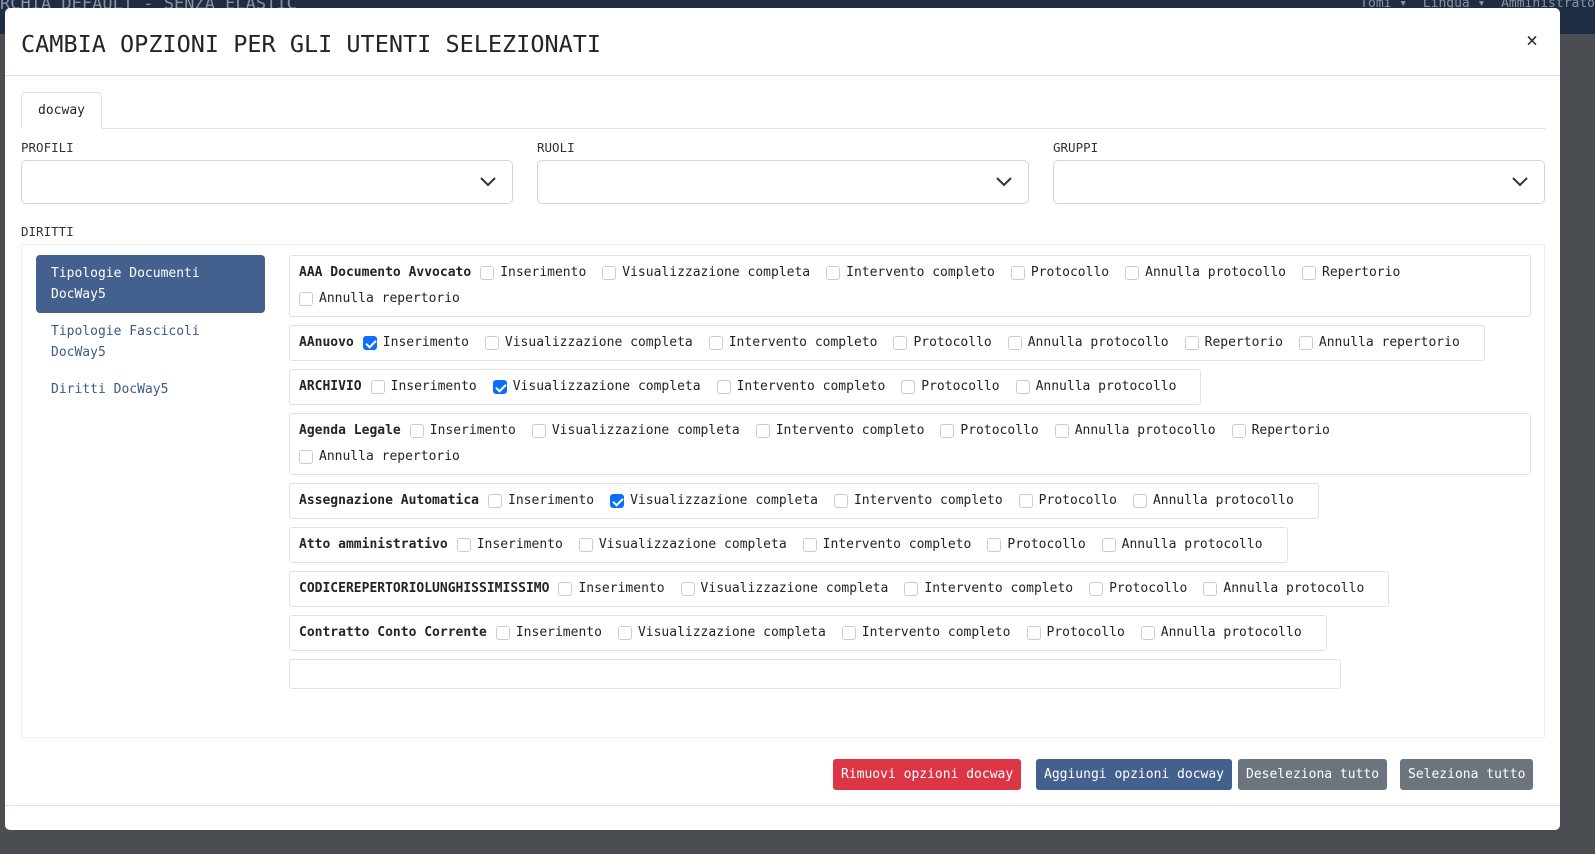 The height and width of the screenshot is (854, 1595). Describe the element at coordinates (1134, 774) in the screenshot. I see `add-options-button: Aggiungi opzioni docway` at that location.